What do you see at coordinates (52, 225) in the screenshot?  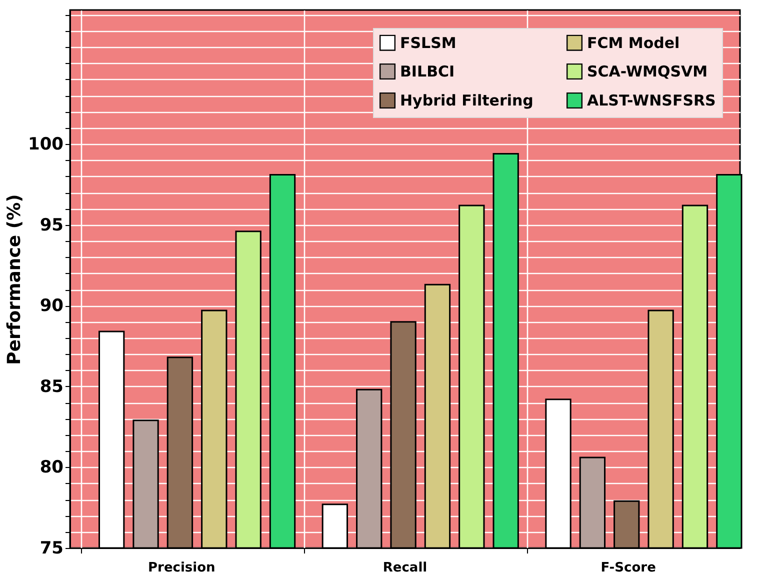 I see `y-tick-label: 95` at bounding box center [52, 225].